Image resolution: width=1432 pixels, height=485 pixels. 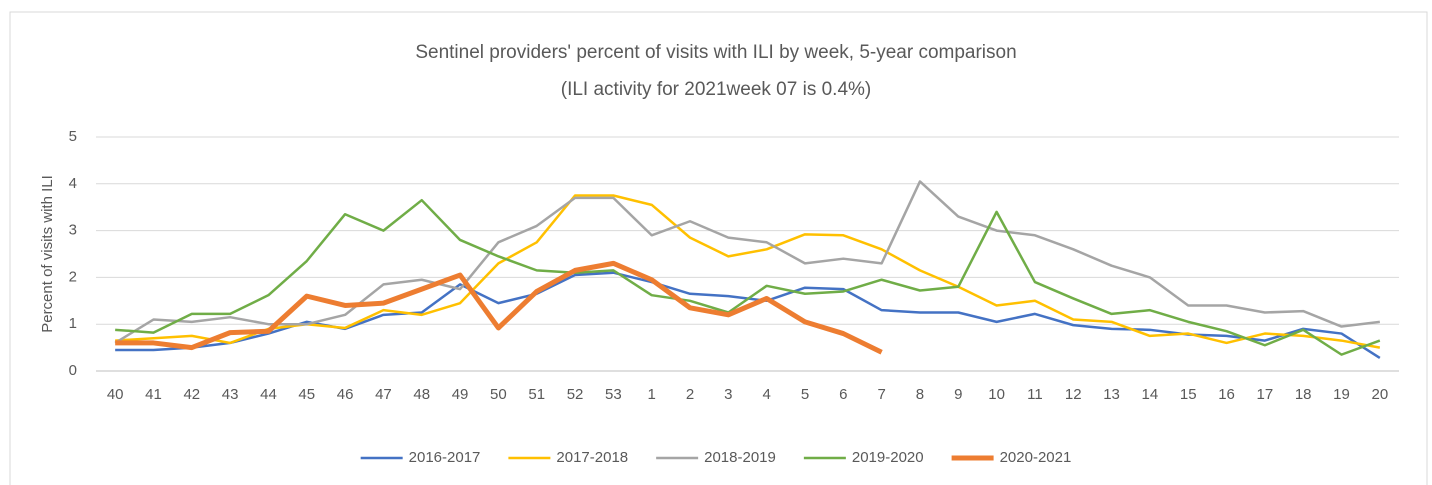 What do you see at coordinates (115, 394) in the screenshot?
I see `x-tick-label: 40` at bounding box center [115, 394].